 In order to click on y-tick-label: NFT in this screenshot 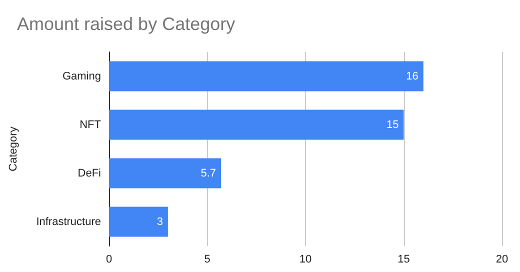, I will do `click(91, 124)`.